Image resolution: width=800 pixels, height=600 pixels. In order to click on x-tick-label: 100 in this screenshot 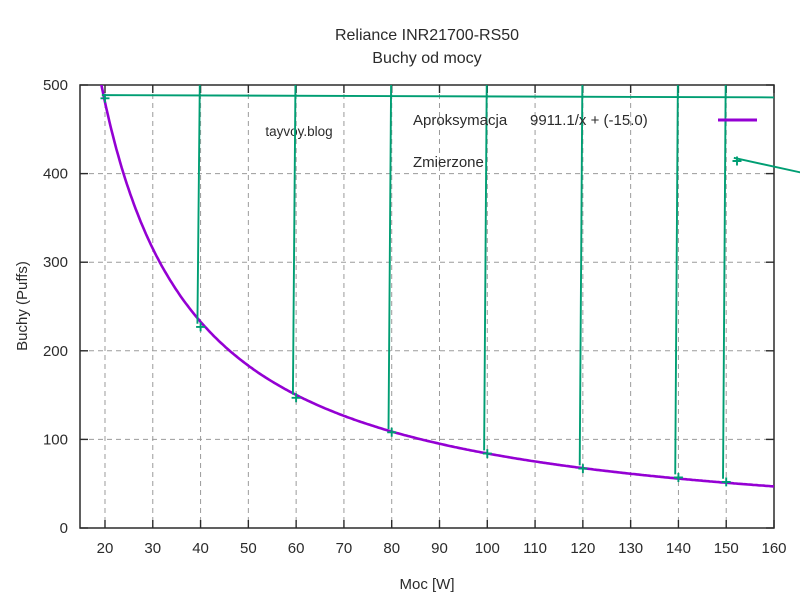, I will do `click(487, 548)`.